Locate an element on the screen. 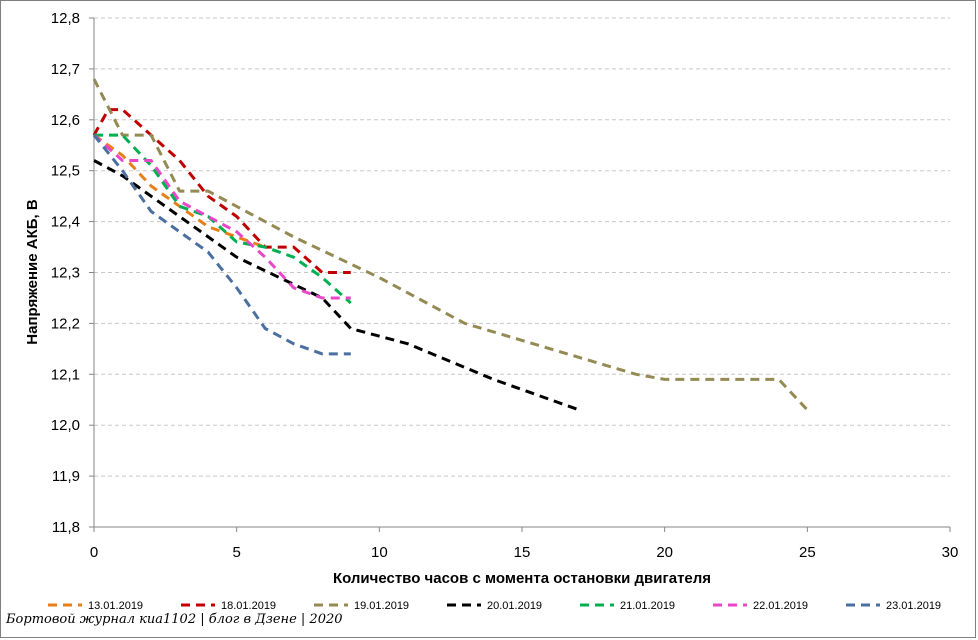  y-tick-label: 12,3 is located at coordinates (65, 273).